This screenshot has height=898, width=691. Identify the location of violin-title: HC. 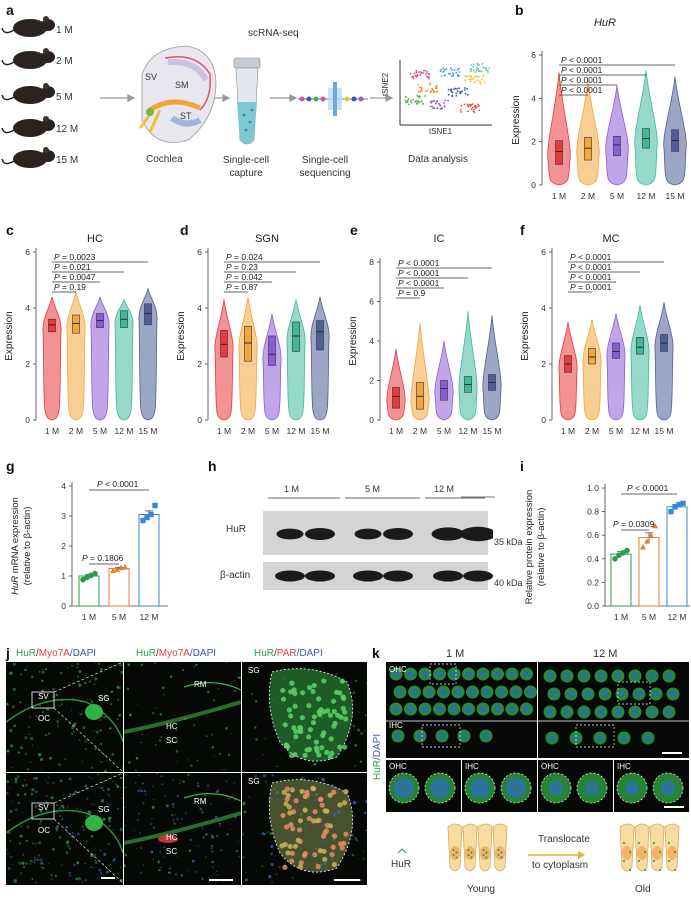
(95, 239).